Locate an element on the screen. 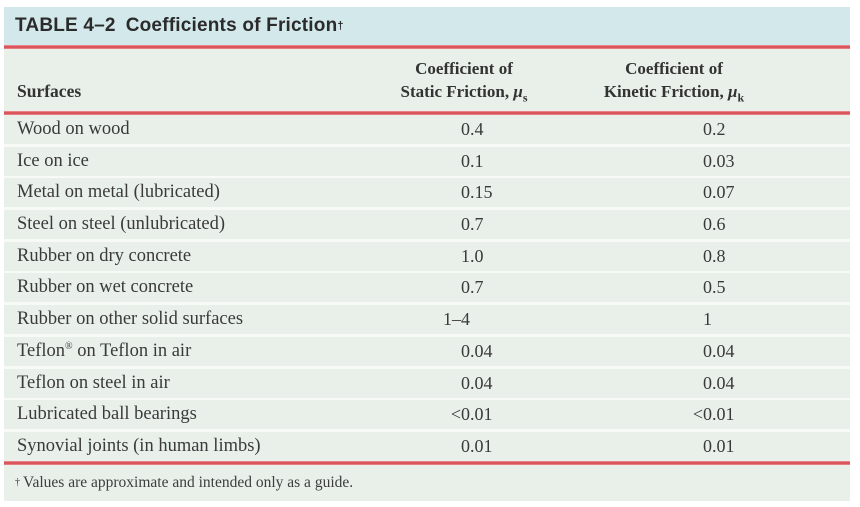 The image size is (860, 507). static-friction-value: <0.01 is located at coordinates (471, 414).